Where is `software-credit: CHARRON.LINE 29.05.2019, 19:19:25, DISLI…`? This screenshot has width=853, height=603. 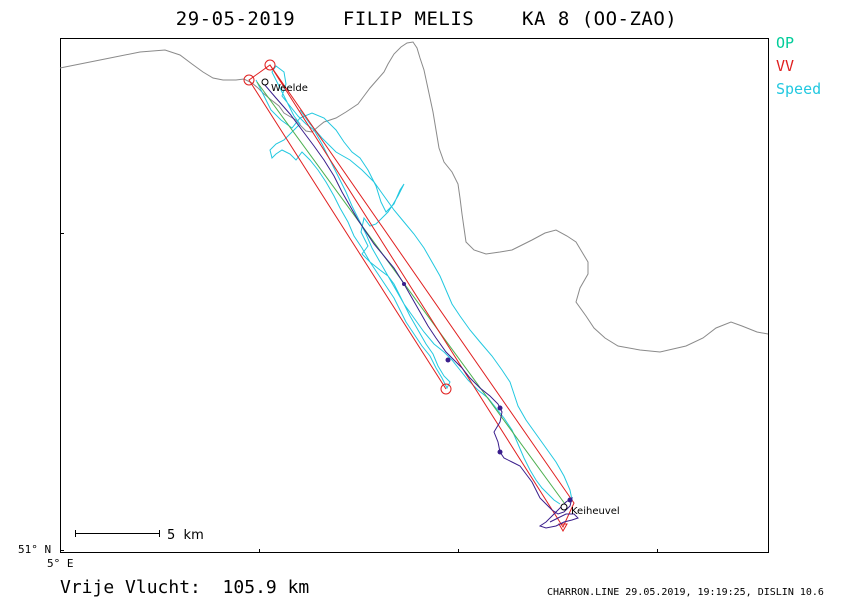
software-credit: CHARRON.LINE 29.05.2019, 19:19:25, DISLI… is located at coordinates (685, 592).